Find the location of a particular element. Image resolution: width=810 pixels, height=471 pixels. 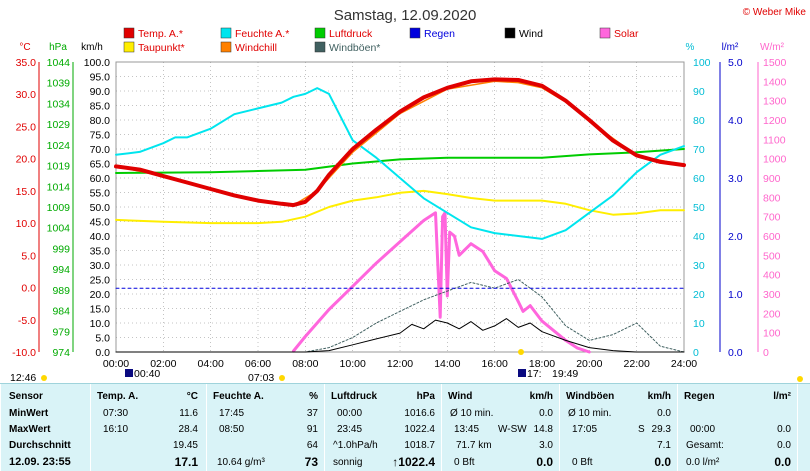

sensor-header: Sensor is located at coordinates (26, 396).